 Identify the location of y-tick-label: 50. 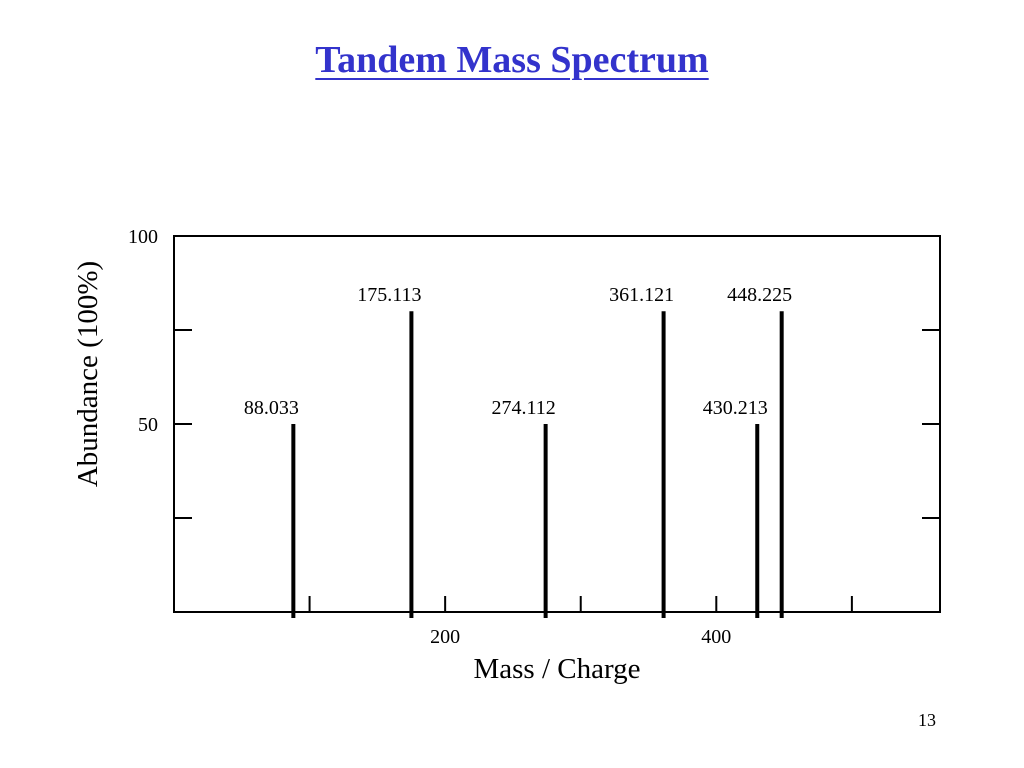
(148, 425).